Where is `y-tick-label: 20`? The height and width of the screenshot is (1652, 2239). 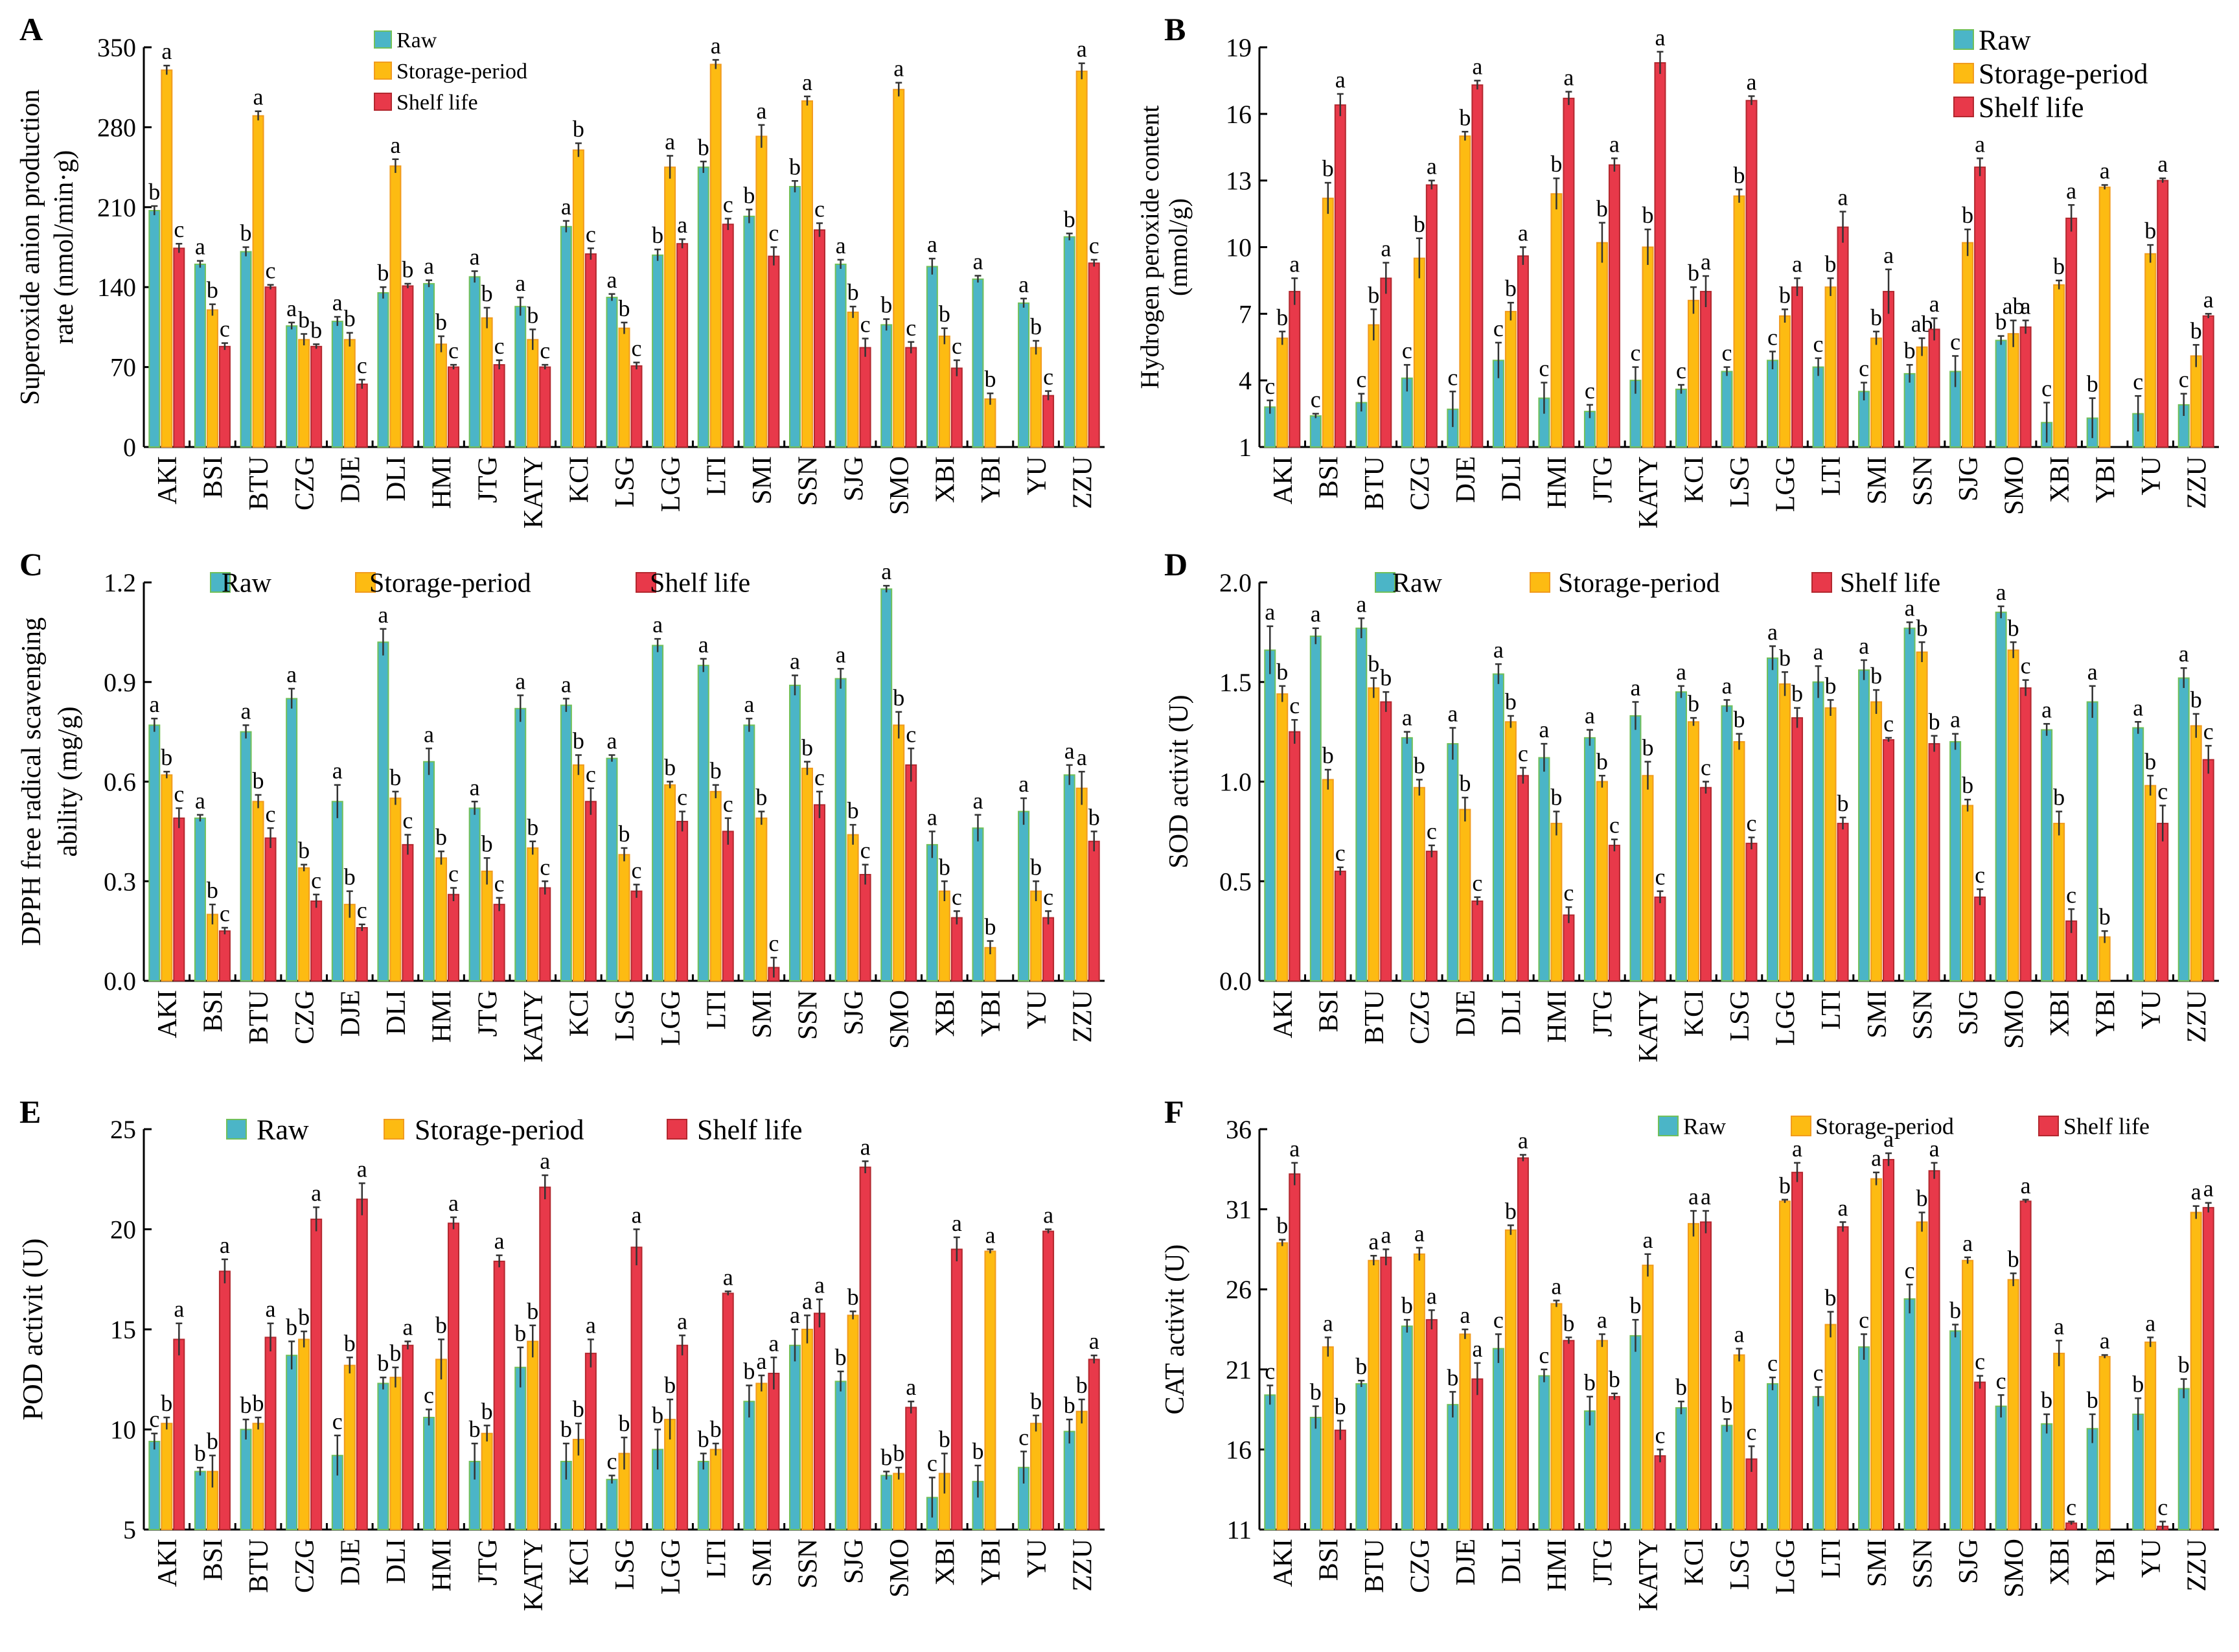
y-tick-label: 20 is located at coordinates (123, 1230).